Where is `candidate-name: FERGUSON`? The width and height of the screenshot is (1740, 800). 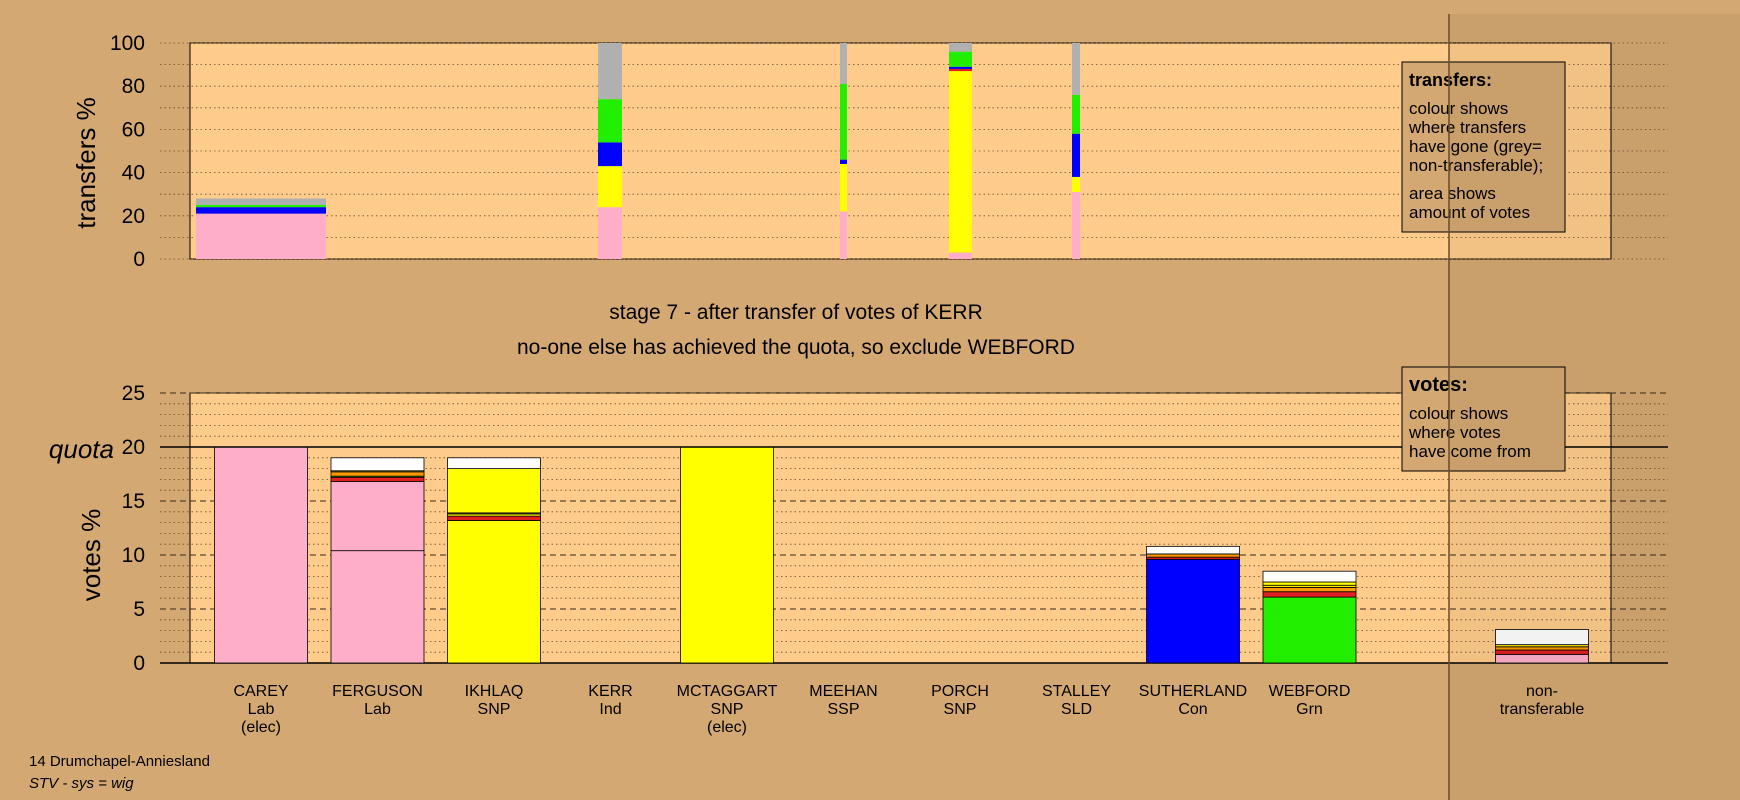 candidate-name: FERGUSON is located at coordinates (377, 691).